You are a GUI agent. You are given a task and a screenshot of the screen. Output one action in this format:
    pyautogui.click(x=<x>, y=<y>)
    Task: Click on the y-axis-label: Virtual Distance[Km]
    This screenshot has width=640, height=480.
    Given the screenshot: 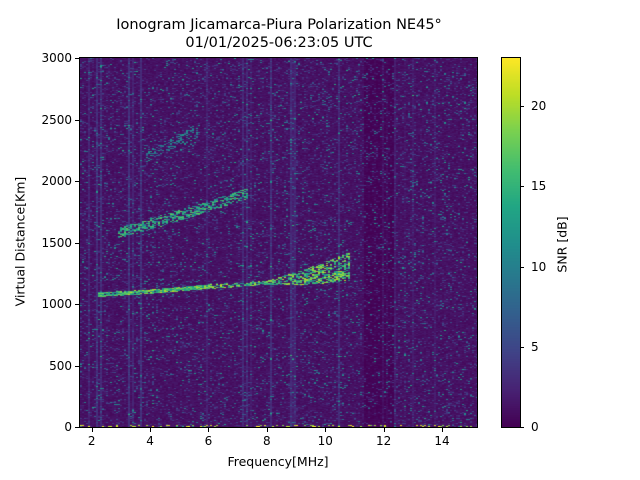 What is the action you would take?
    pyautogui.click(x=20, y=241)
    